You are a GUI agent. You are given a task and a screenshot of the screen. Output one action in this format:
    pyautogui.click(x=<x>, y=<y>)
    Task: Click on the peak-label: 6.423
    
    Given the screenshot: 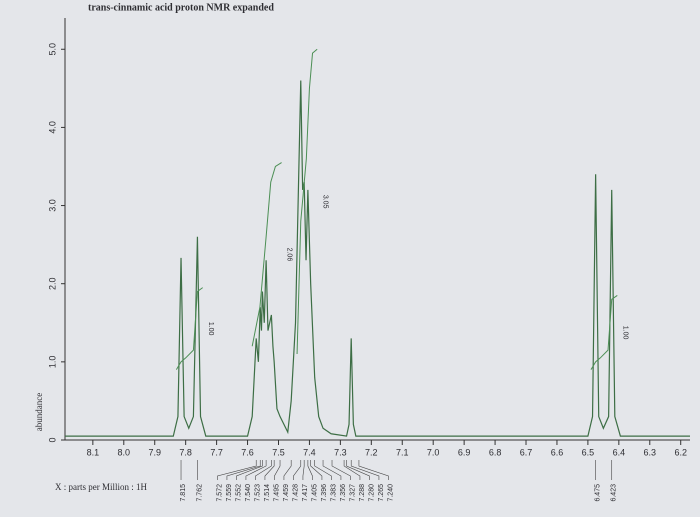 What is the action you would take?
    pyautogui.click(x=614, y=493)
    